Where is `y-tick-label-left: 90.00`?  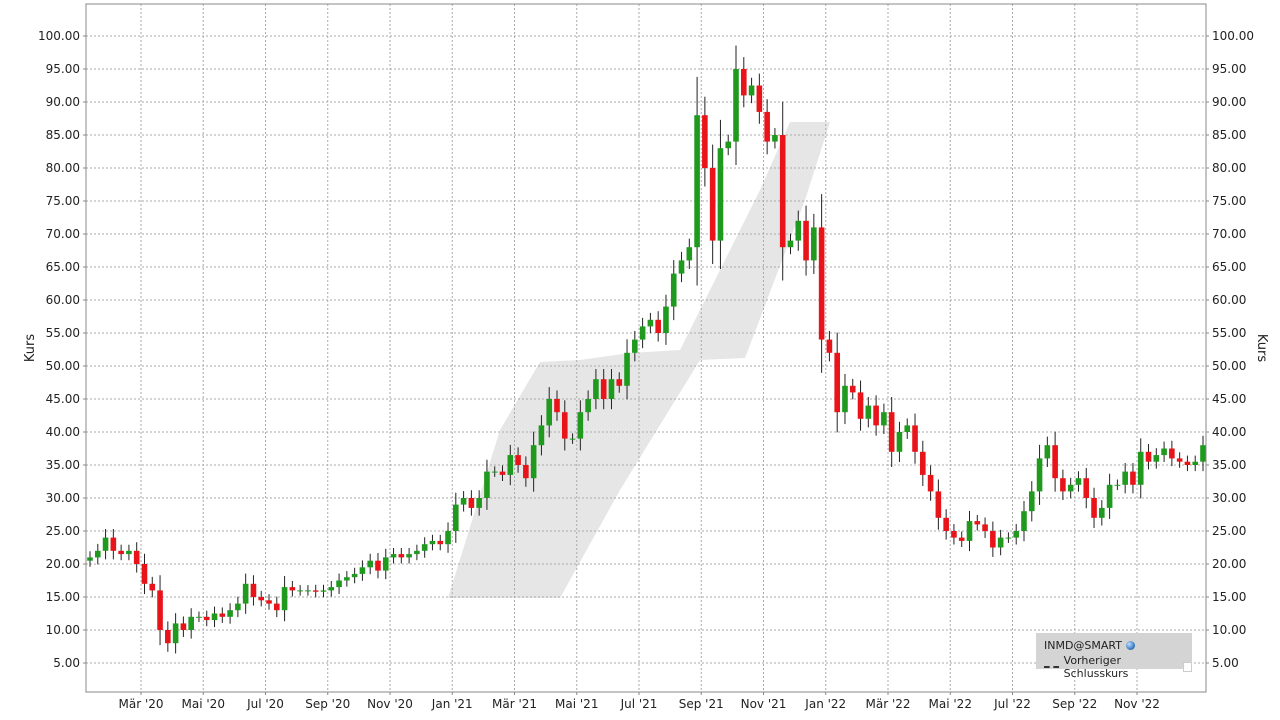 y-tick-label-left: 90.00 is located at coordinates (63, 102).